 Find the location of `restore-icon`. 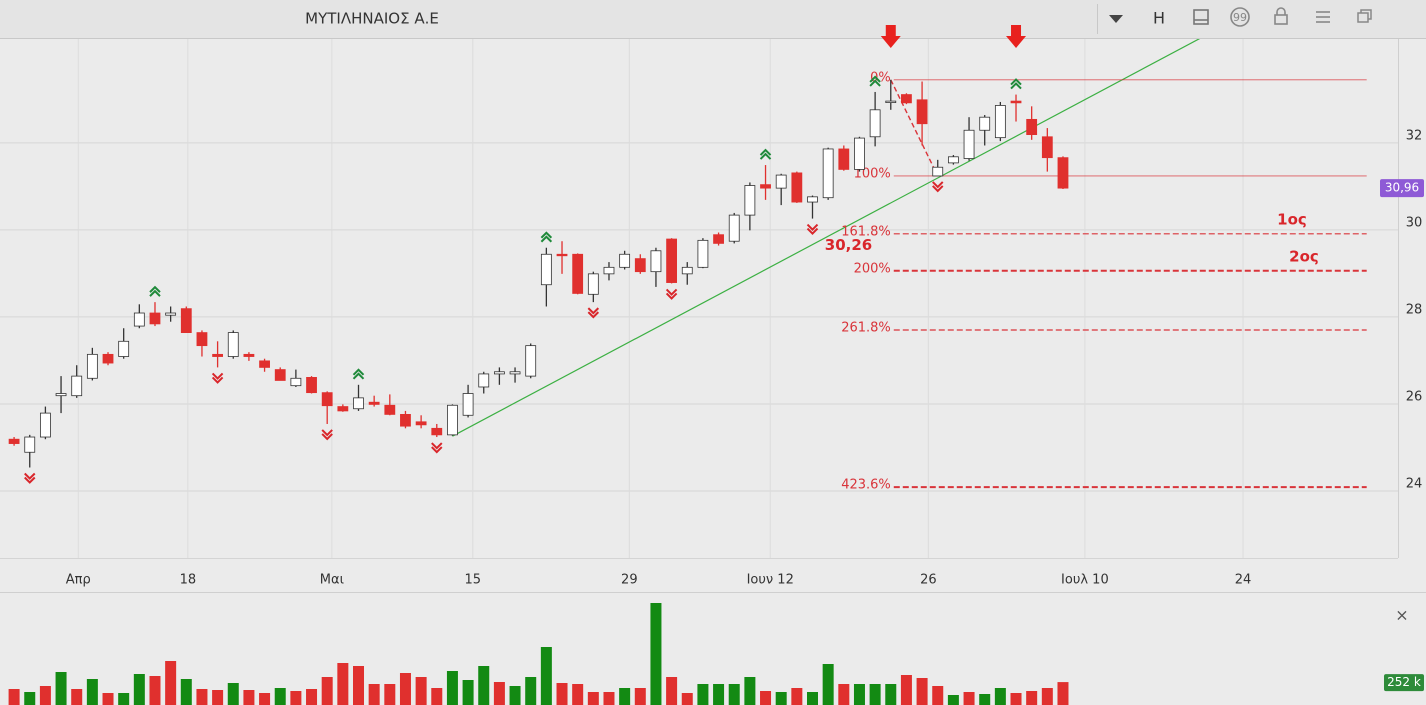

restore-icon is located at coordinates (1364, 16).